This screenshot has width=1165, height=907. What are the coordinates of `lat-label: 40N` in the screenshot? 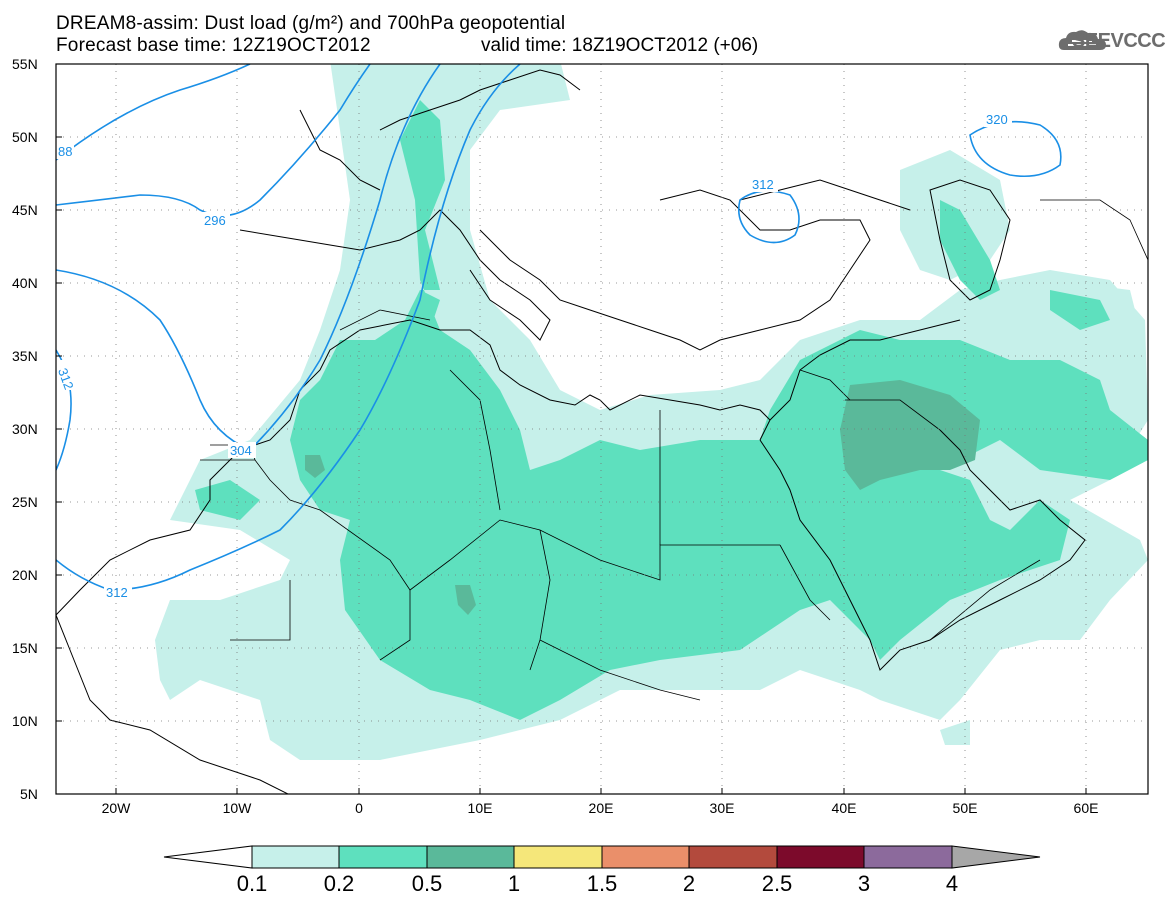 It's located at (25, 283).